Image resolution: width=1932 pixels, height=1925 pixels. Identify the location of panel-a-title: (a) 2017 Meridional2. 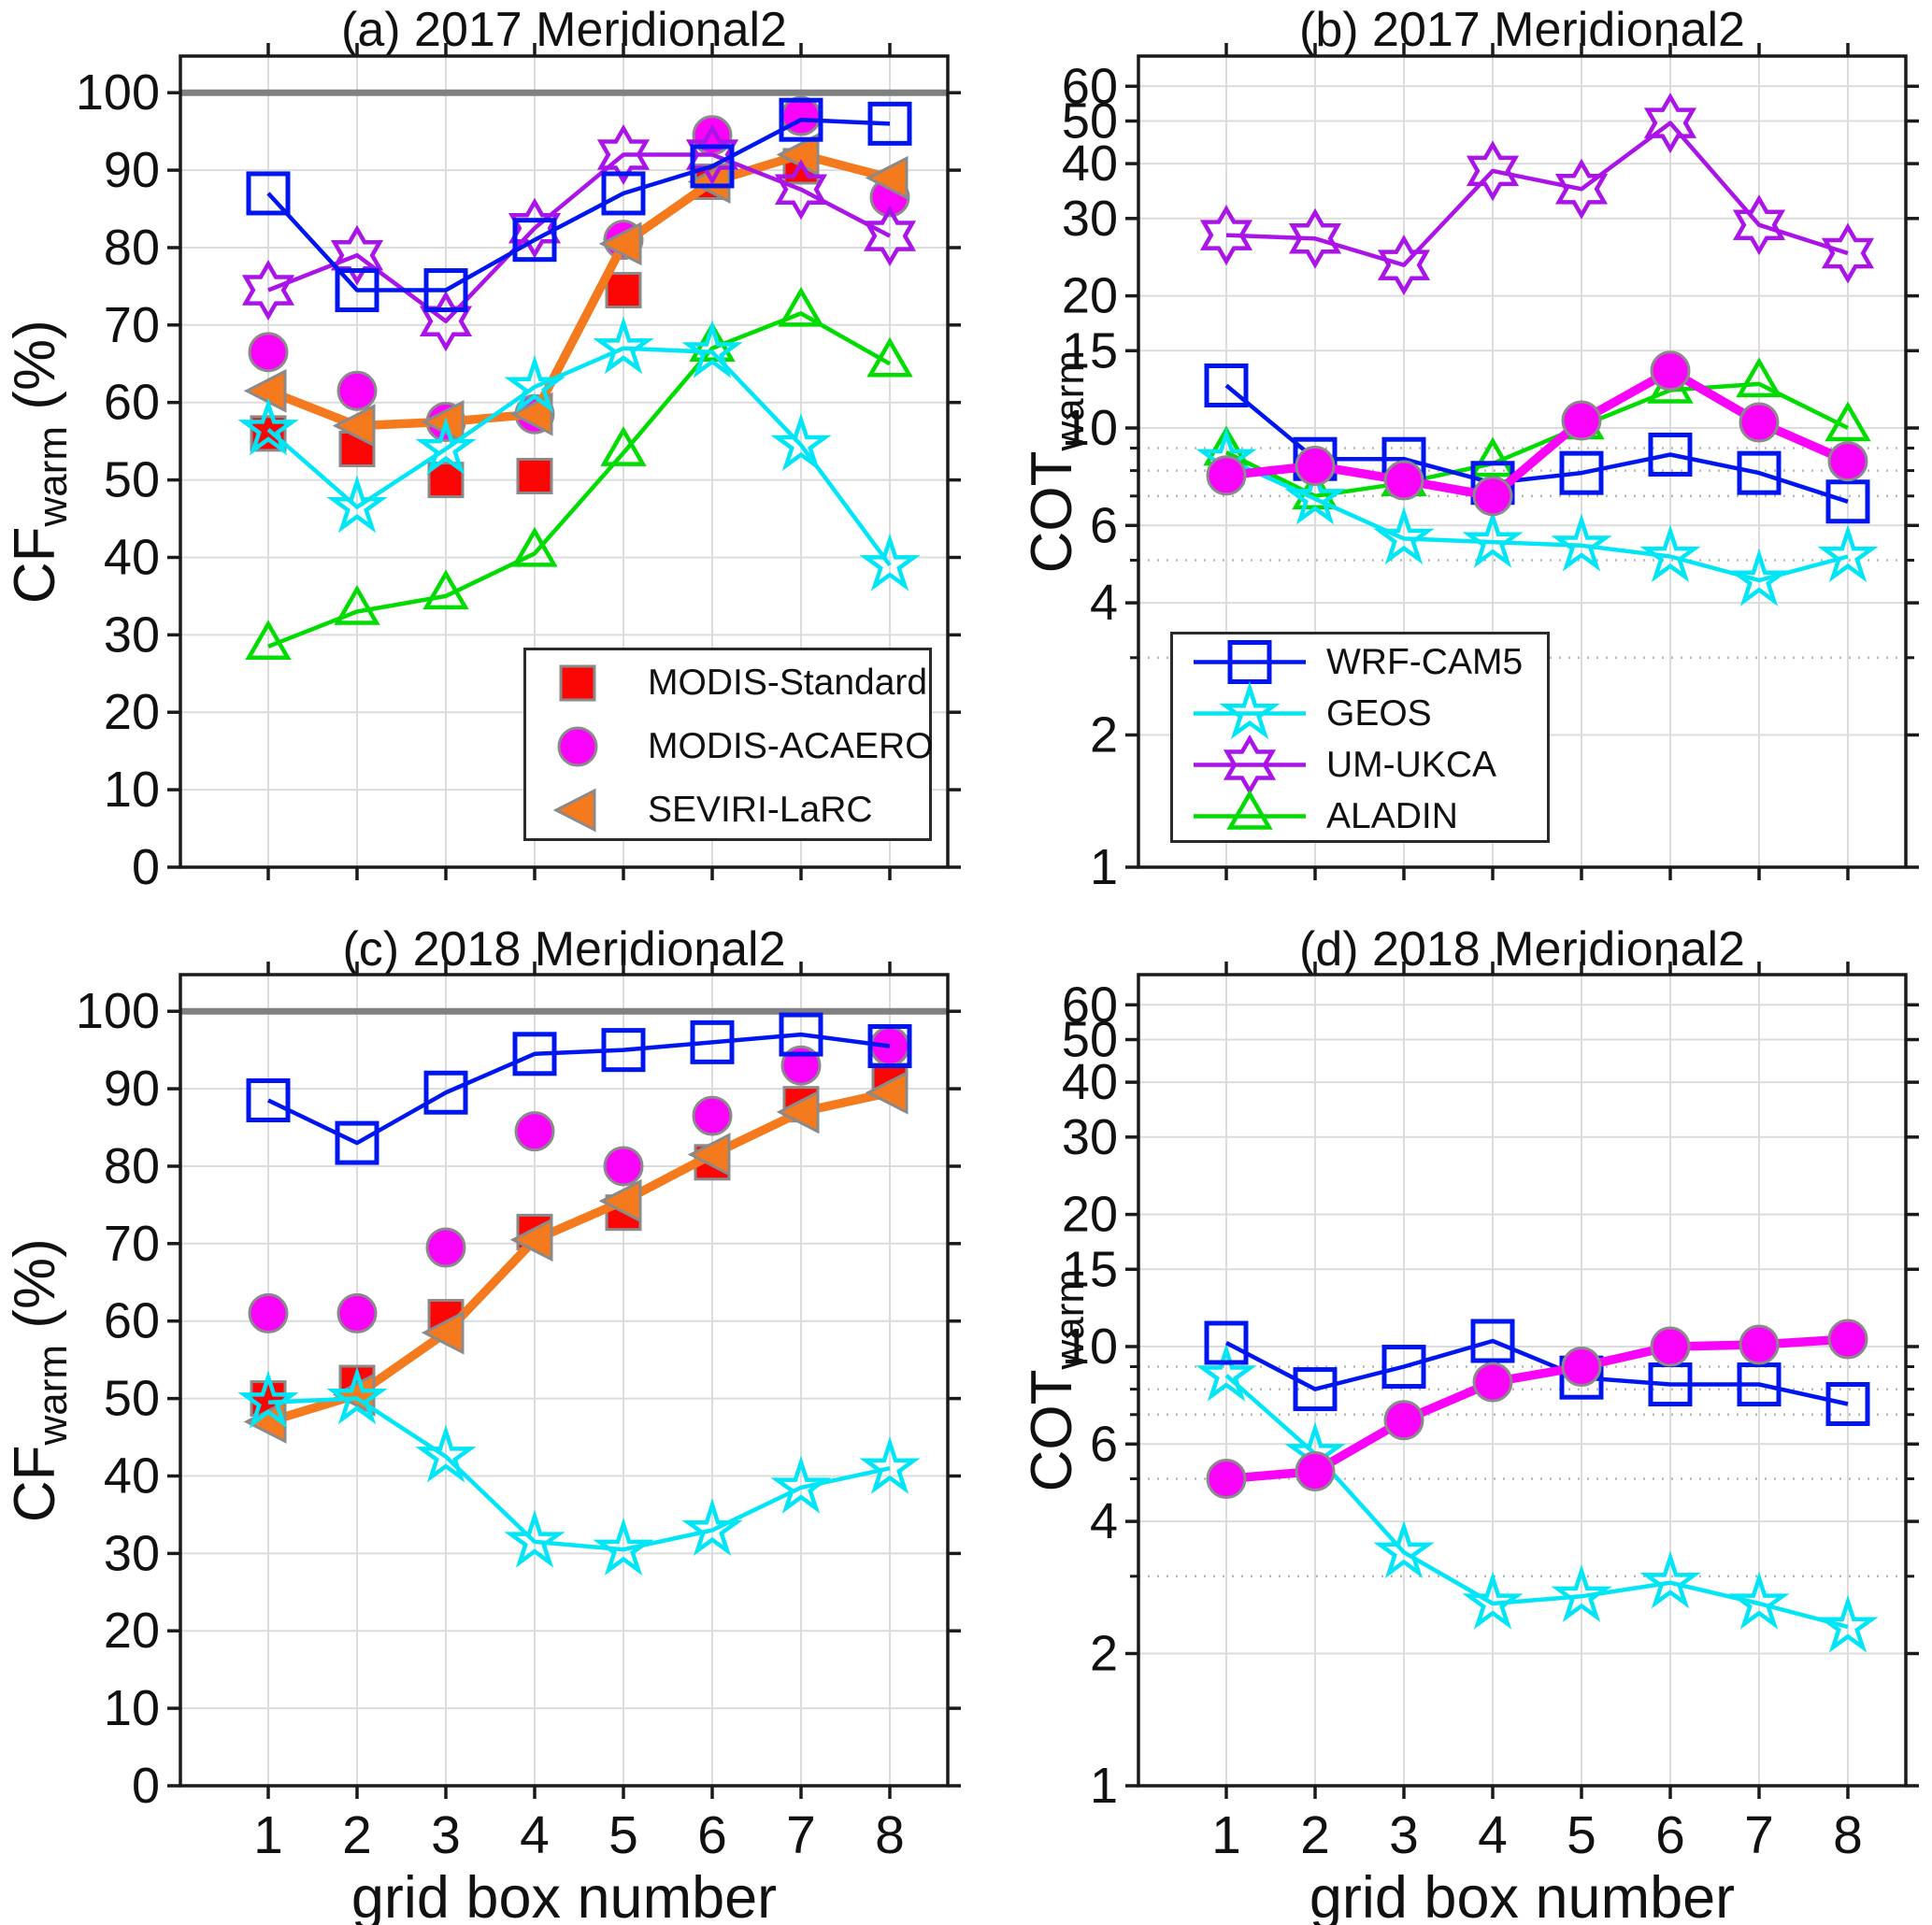
(564, 30).